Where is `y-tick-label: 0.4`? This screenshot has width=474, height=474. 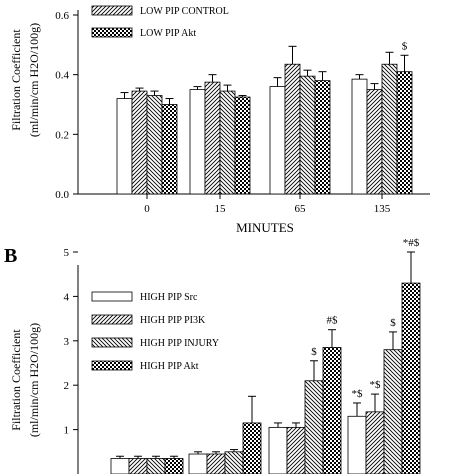
y-tick-label: 0.4 is located at coordinates (62, 76).